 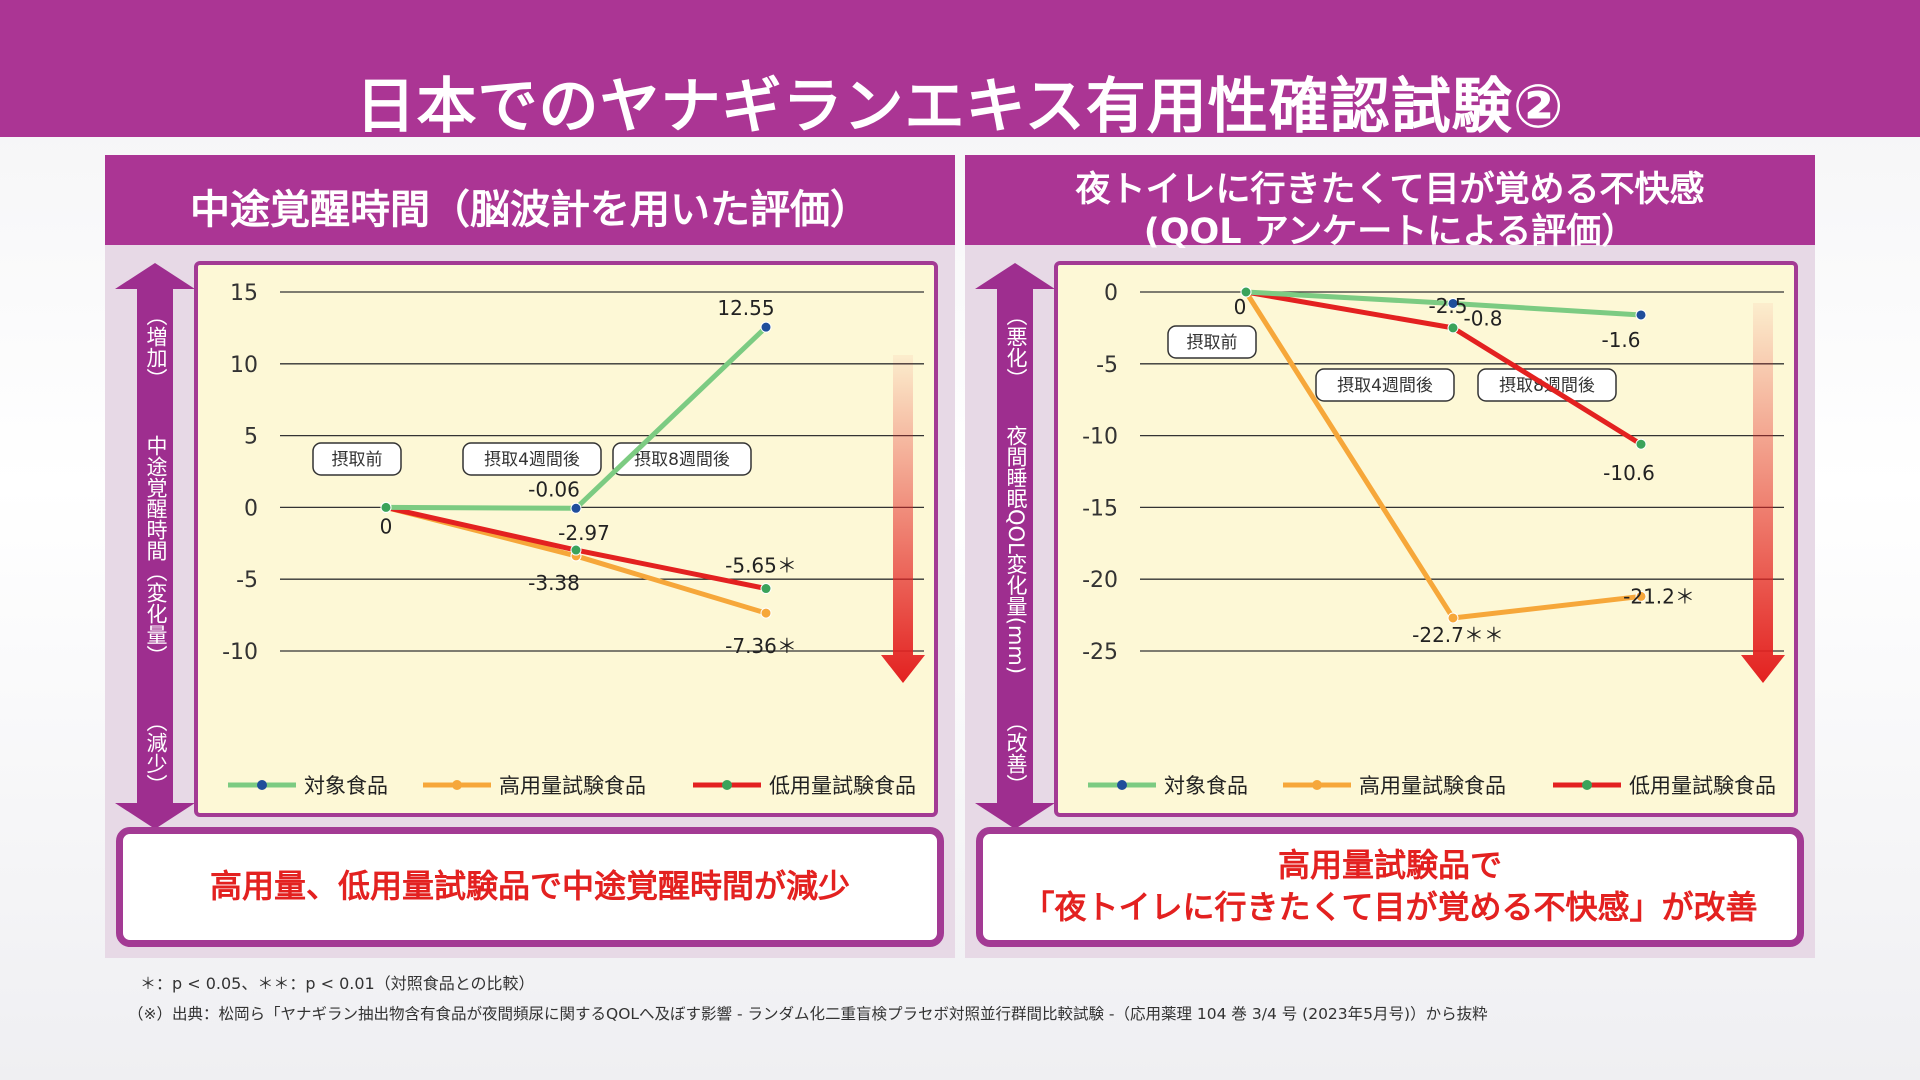 I want to click on timepoint-label: 摂取8週間後, so click(x=682, y=460).